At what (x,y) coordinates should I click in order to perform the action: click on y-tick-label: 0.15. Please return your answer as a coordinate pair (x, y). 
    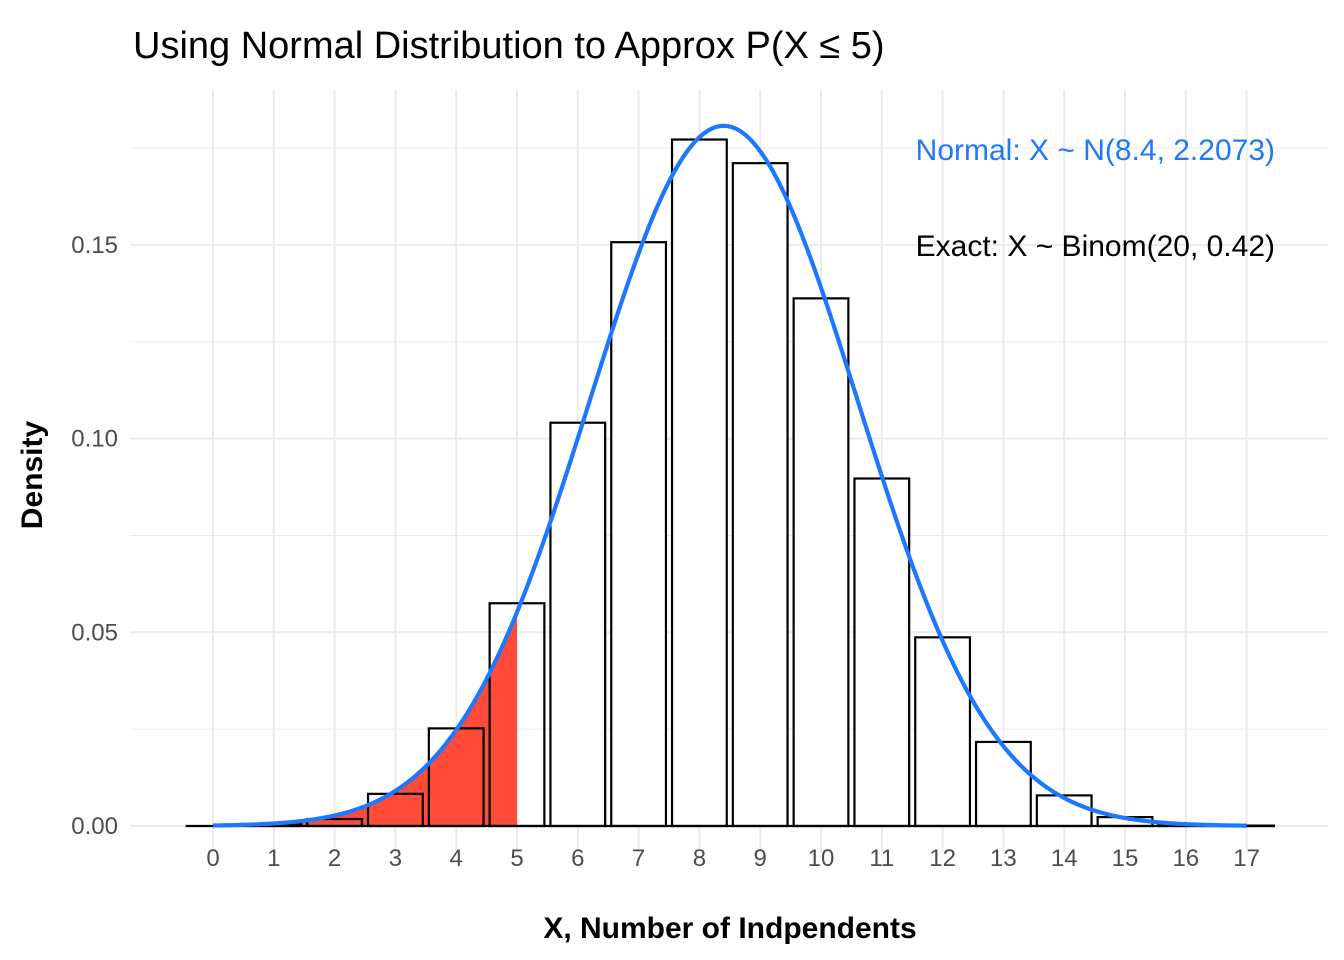
    Looking at the image, I should click on (94, 245).